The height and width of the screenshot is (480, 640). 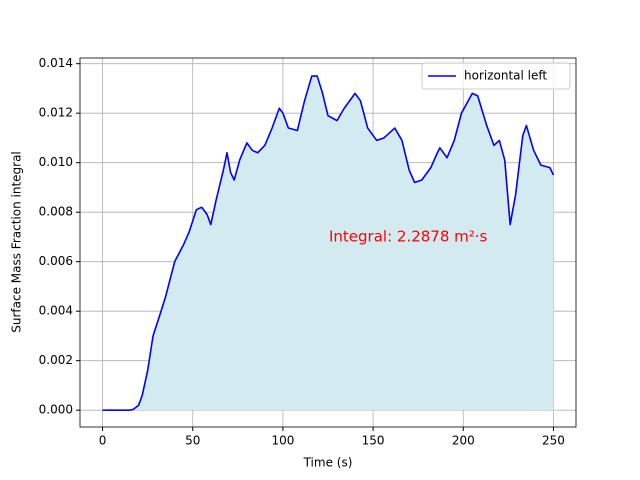 I want to click on y-tick-label: 0.004, so click(x=56, y=311).